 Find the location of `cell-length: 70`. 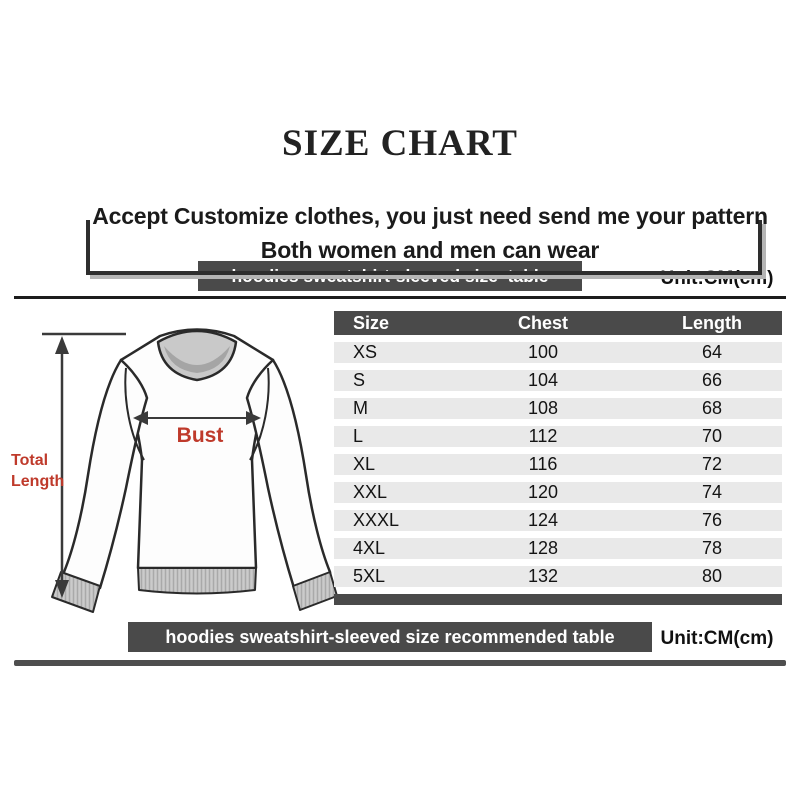

cell-length: 70 is located at coordinates (712, 436).